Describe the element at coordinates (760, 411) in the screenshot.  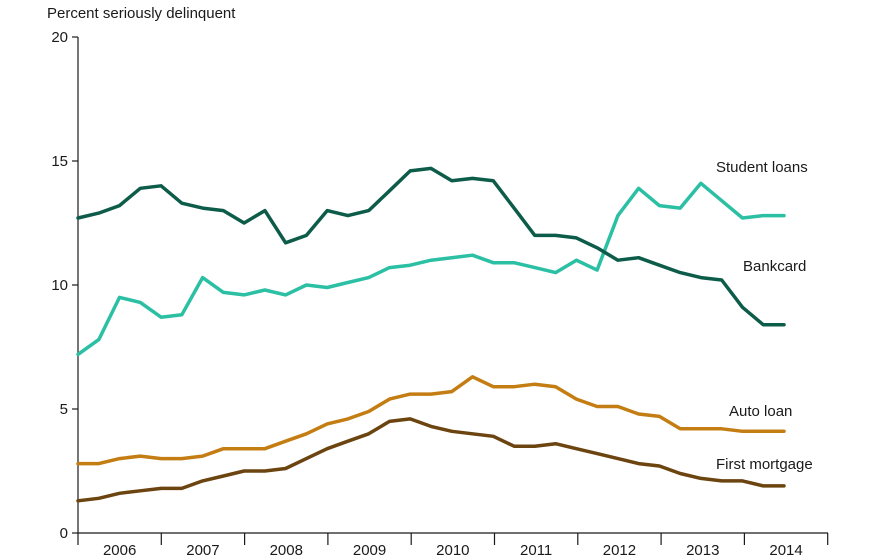
I see `series-label-auto-loan: Auto loan` at that location.